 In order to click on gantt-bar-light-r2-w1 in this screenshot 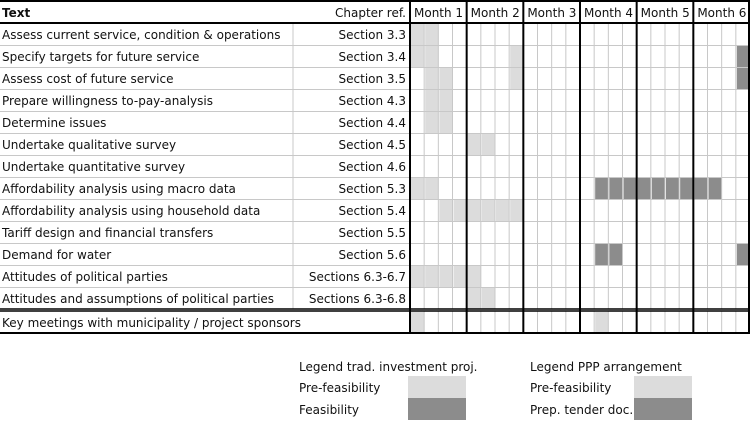, I will do `click(418, 56)`.